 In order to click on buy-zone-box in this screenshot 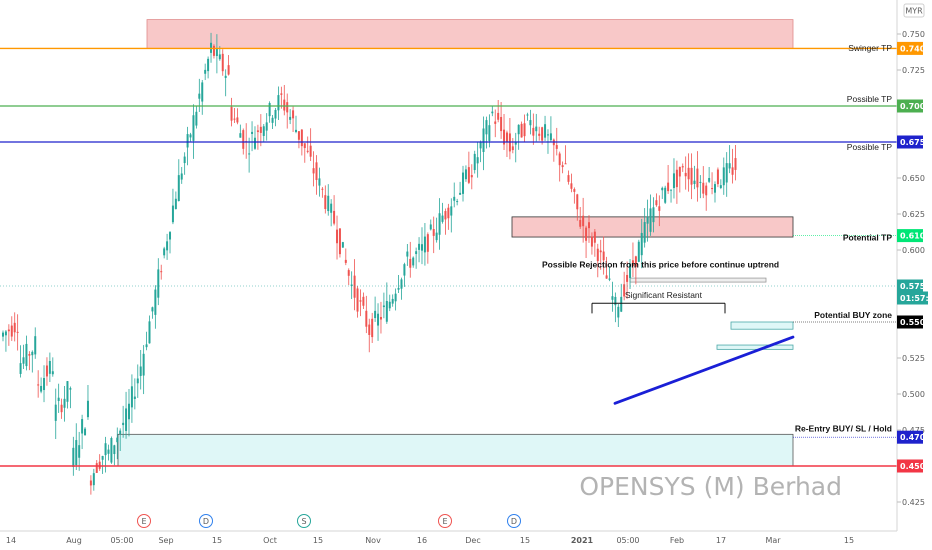, I will do `click(762, 325)`.